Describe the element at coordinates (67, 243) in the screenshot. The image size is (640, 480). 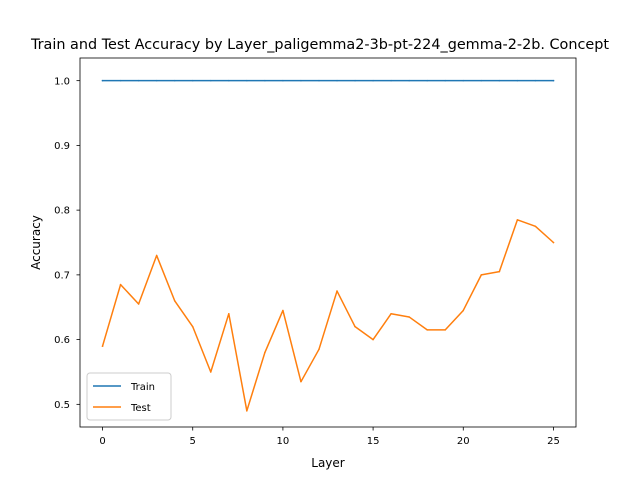
I see `y-axis: 0.5 0.6 0.7 0.8 0.9 1.0` at that location.